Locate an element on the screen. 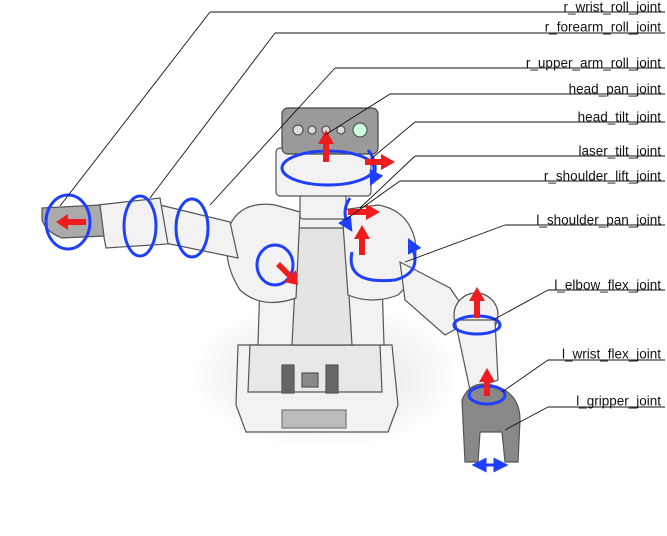 The width and height of the screenshot is (667, 536). joint-label-text: head_pan_joint is located at coordinates (615, 89).